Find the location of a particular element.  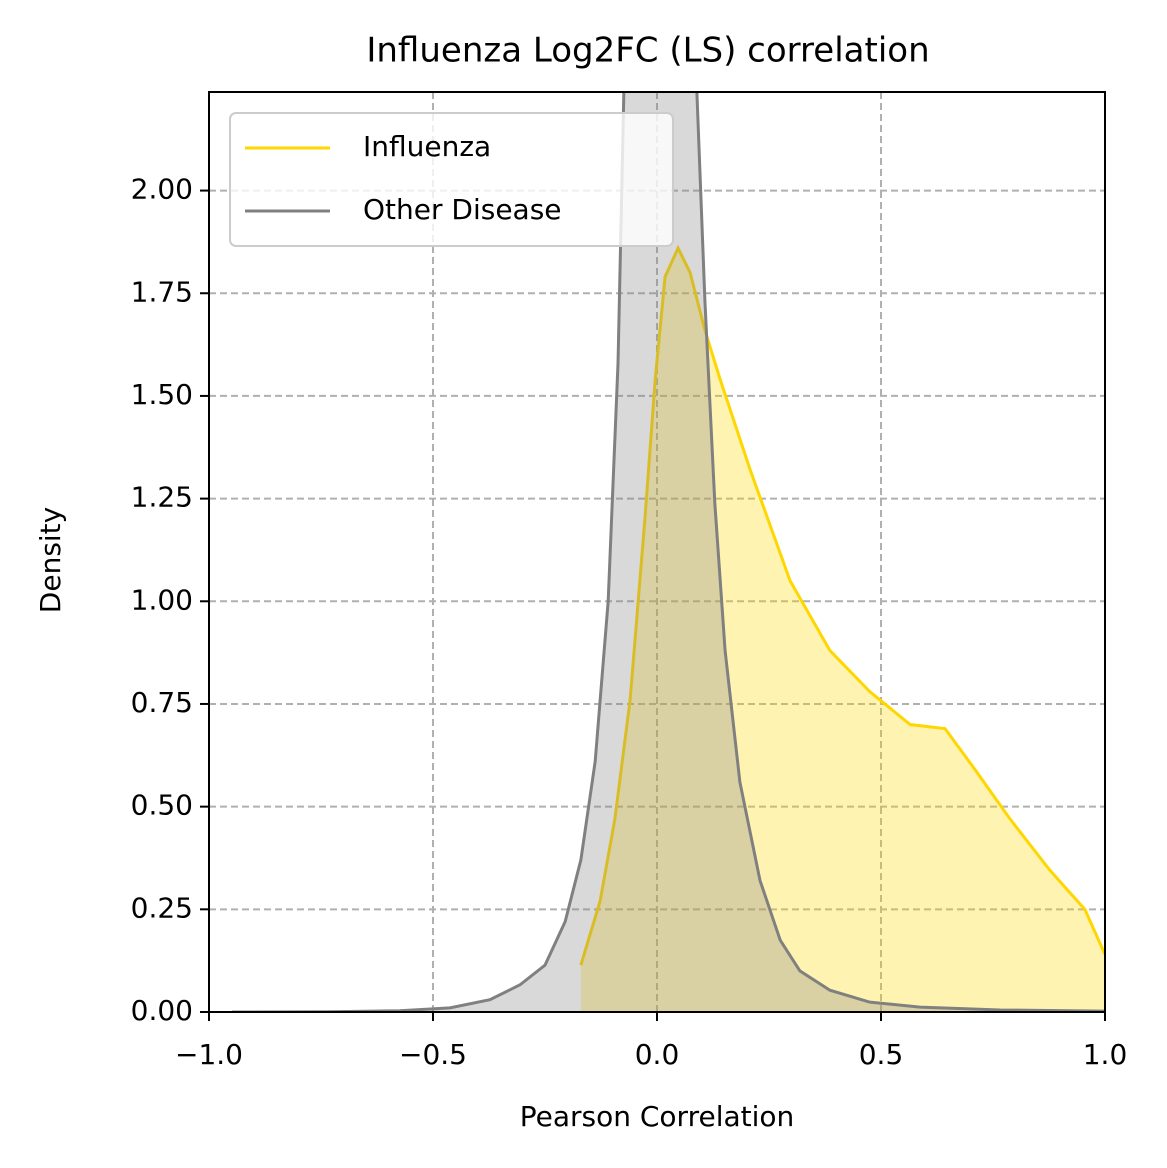

x-tick-label: −0.5 is located at coordinates (433, 1054).